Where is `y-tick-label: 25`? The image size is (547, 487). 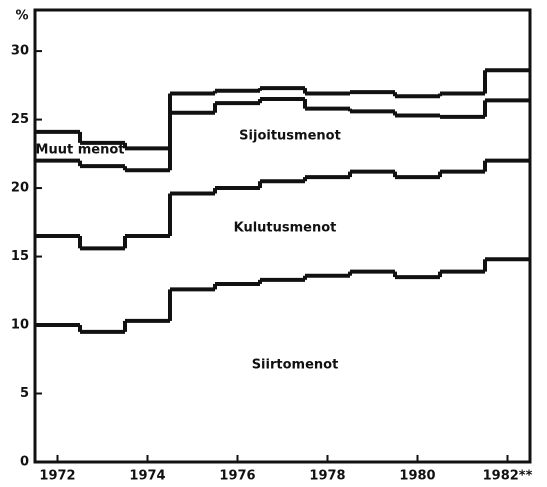 y-tick-label: 25 is located at coordinates (20, 119).